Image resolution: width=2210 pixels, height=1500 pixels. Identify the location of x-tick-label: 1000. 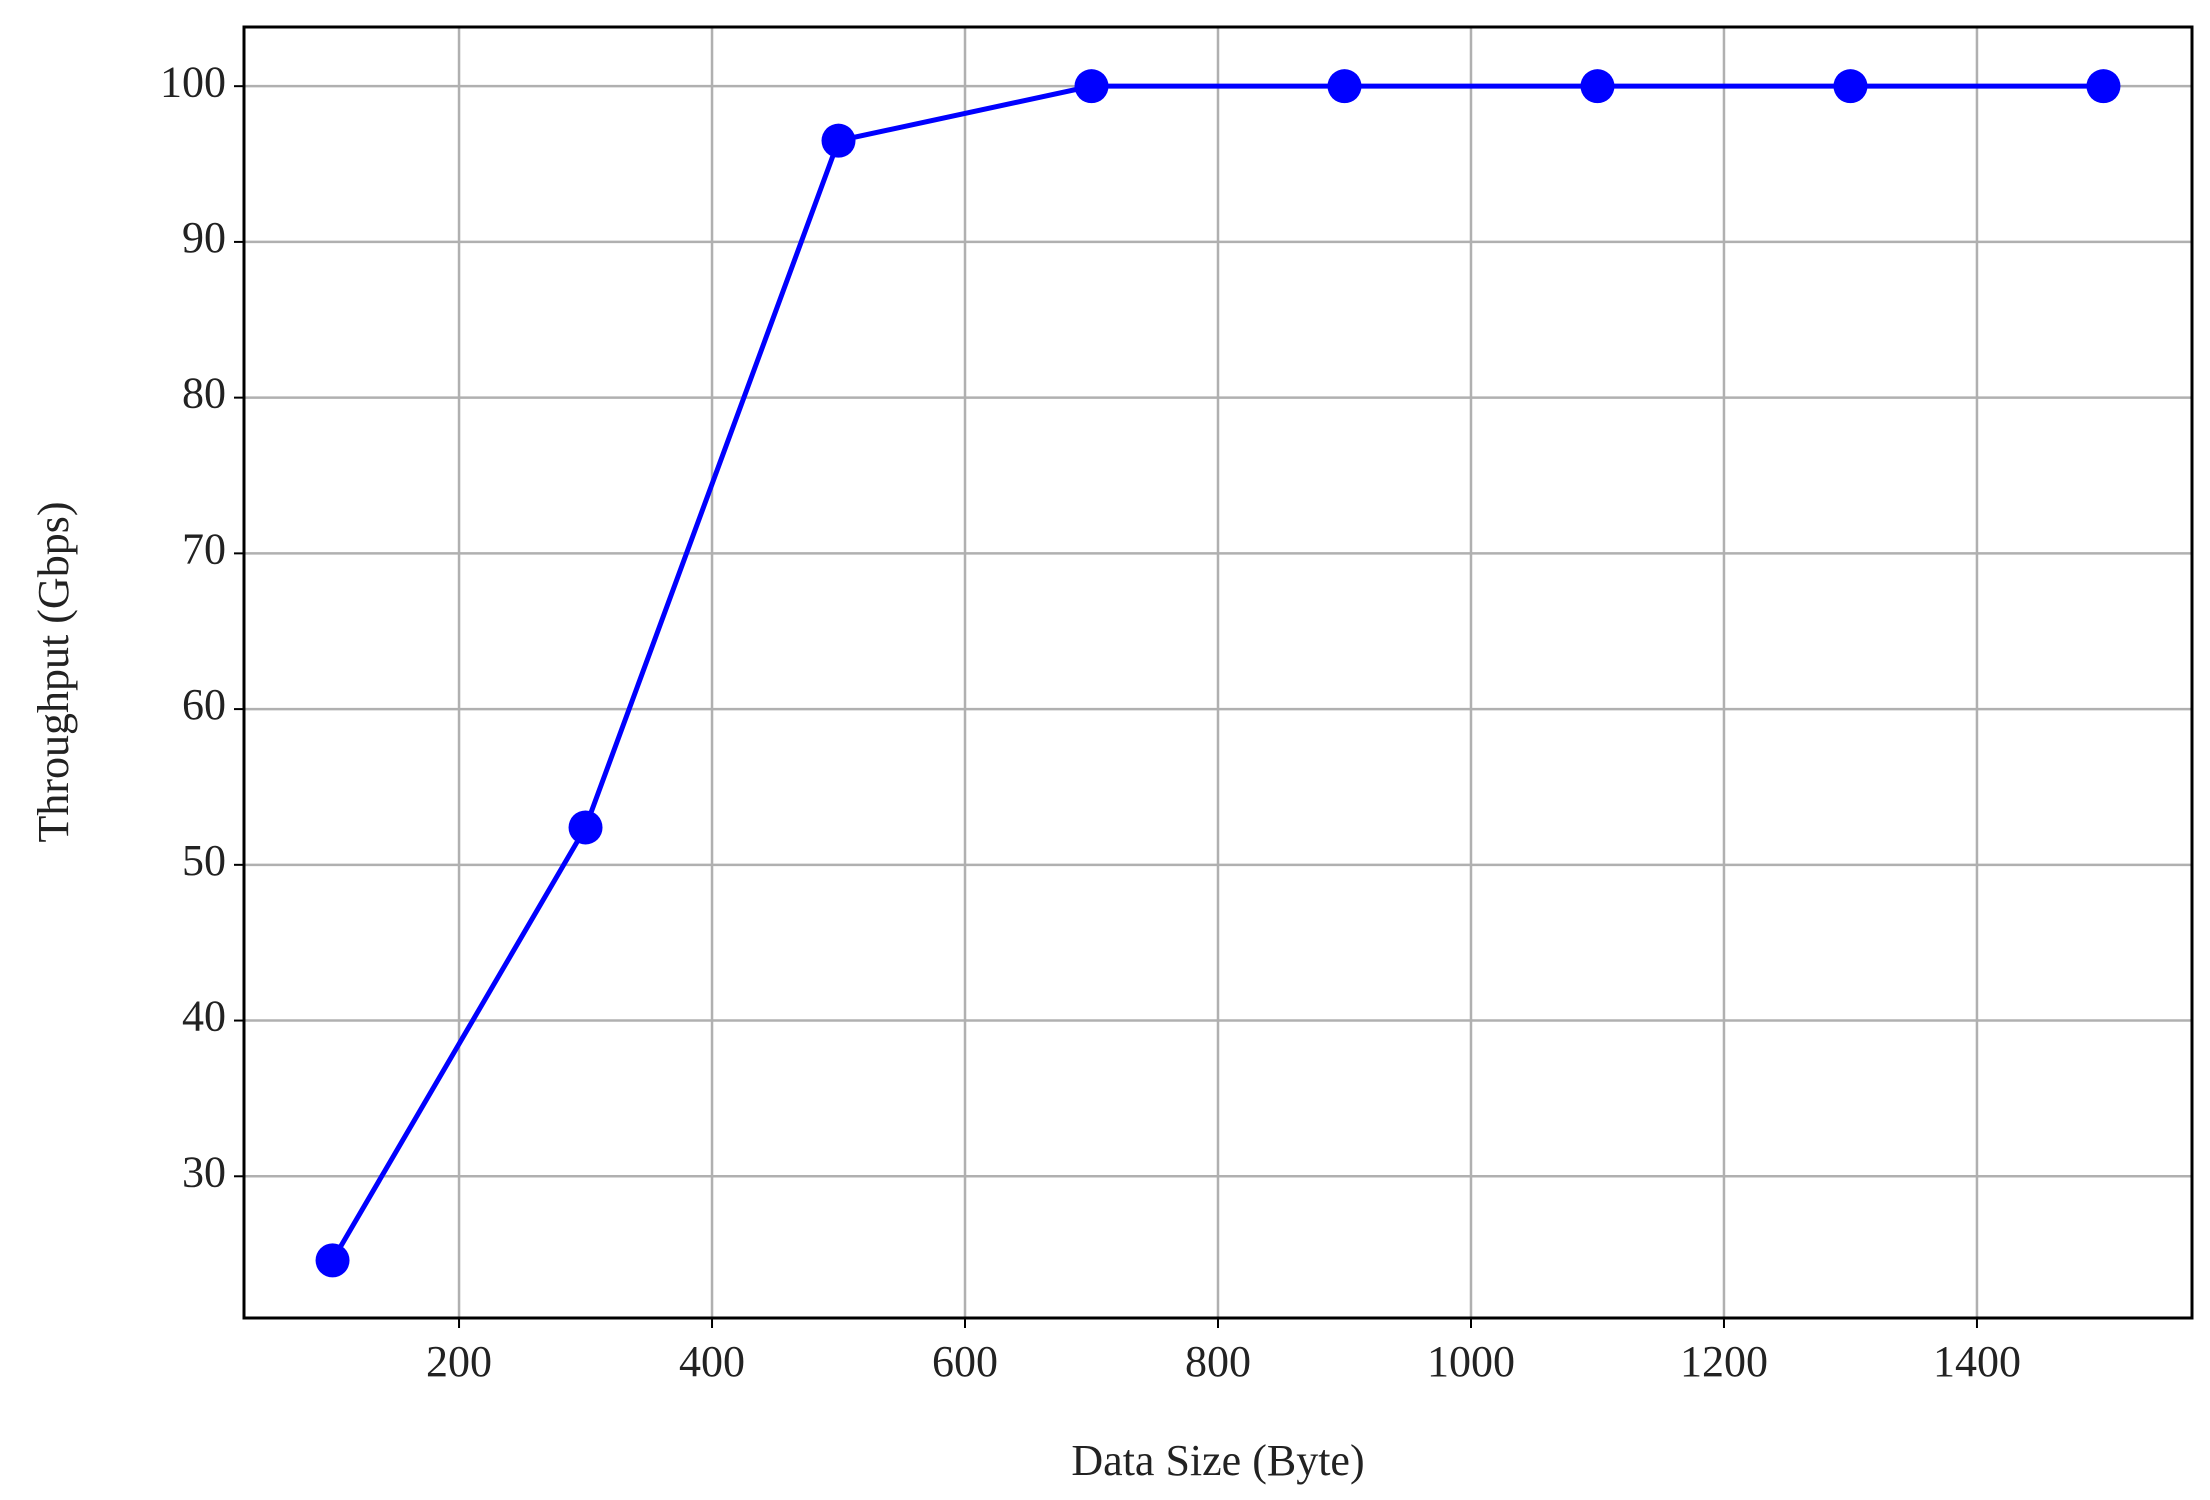
(1471, 1361).